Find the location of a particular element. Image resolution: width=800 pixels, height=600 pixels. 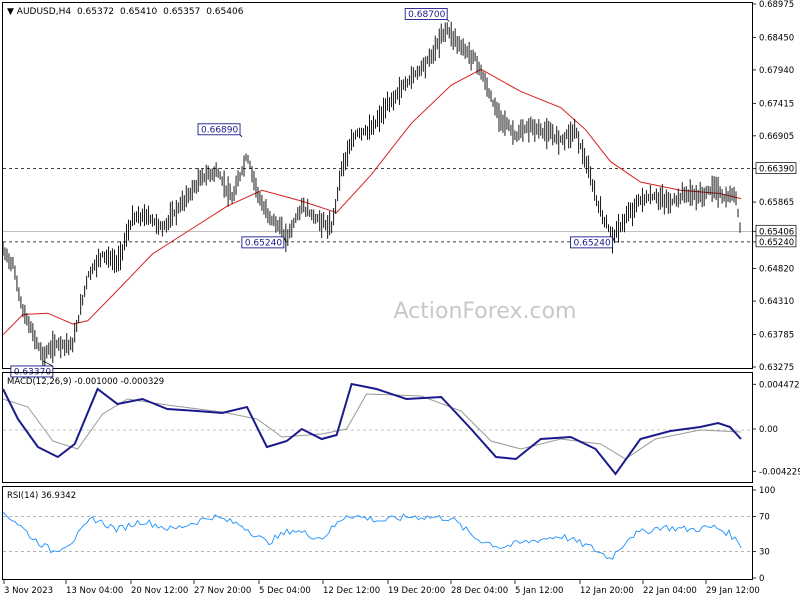

symbol-label: AUDUSD,H4 is located at coordinates (44, 12).